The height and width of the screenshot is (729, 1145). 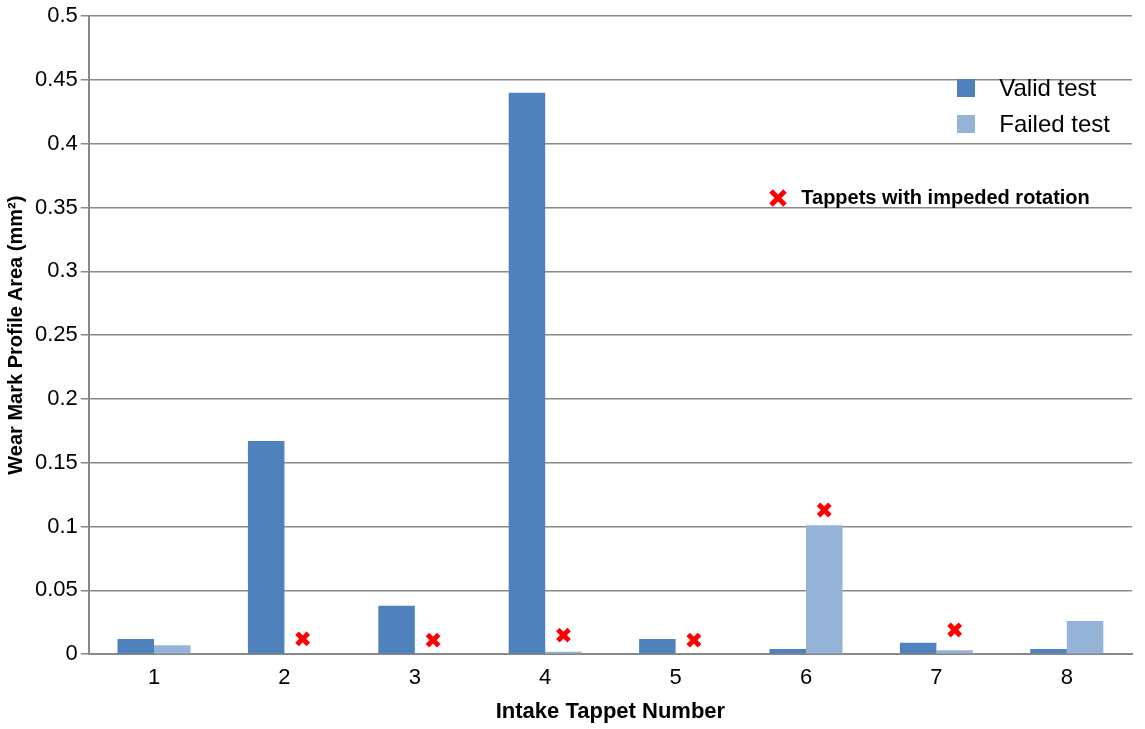 I want to click on y-tick-label: 0.4, so click(x=62, y=142).